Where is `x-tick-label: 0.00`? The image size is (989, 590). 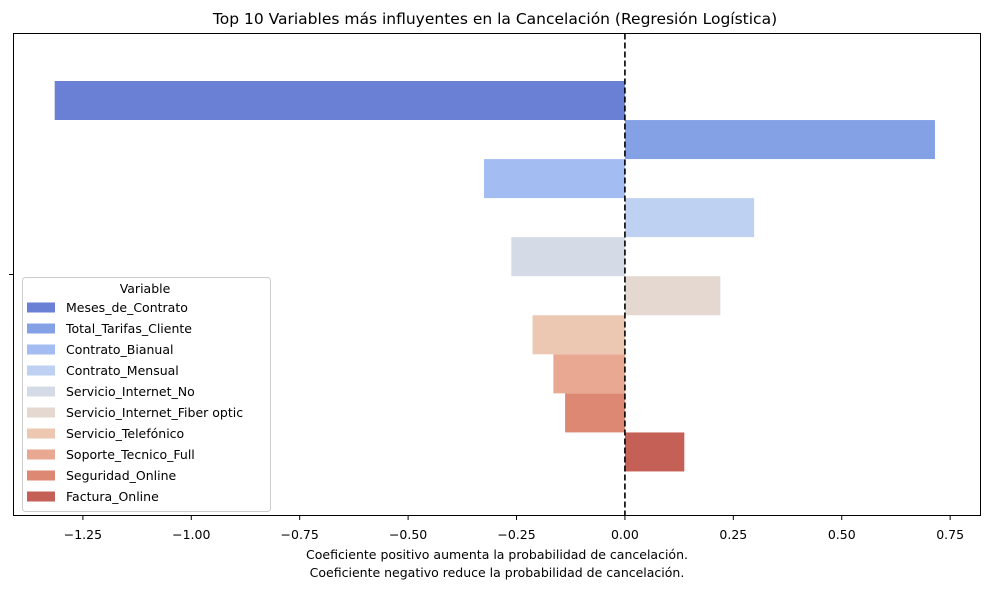
x-tick-label: 0.00 is located at coordinates (625, 534).